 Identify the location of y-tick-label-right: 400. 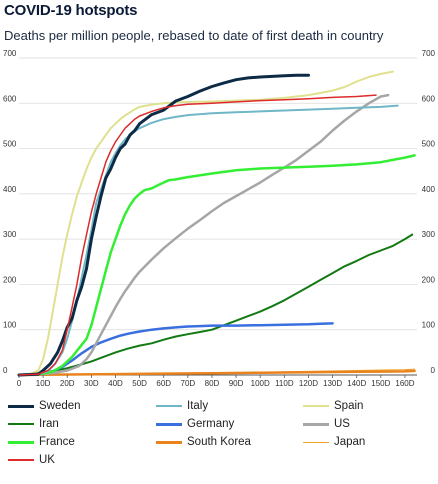
(429, 189).